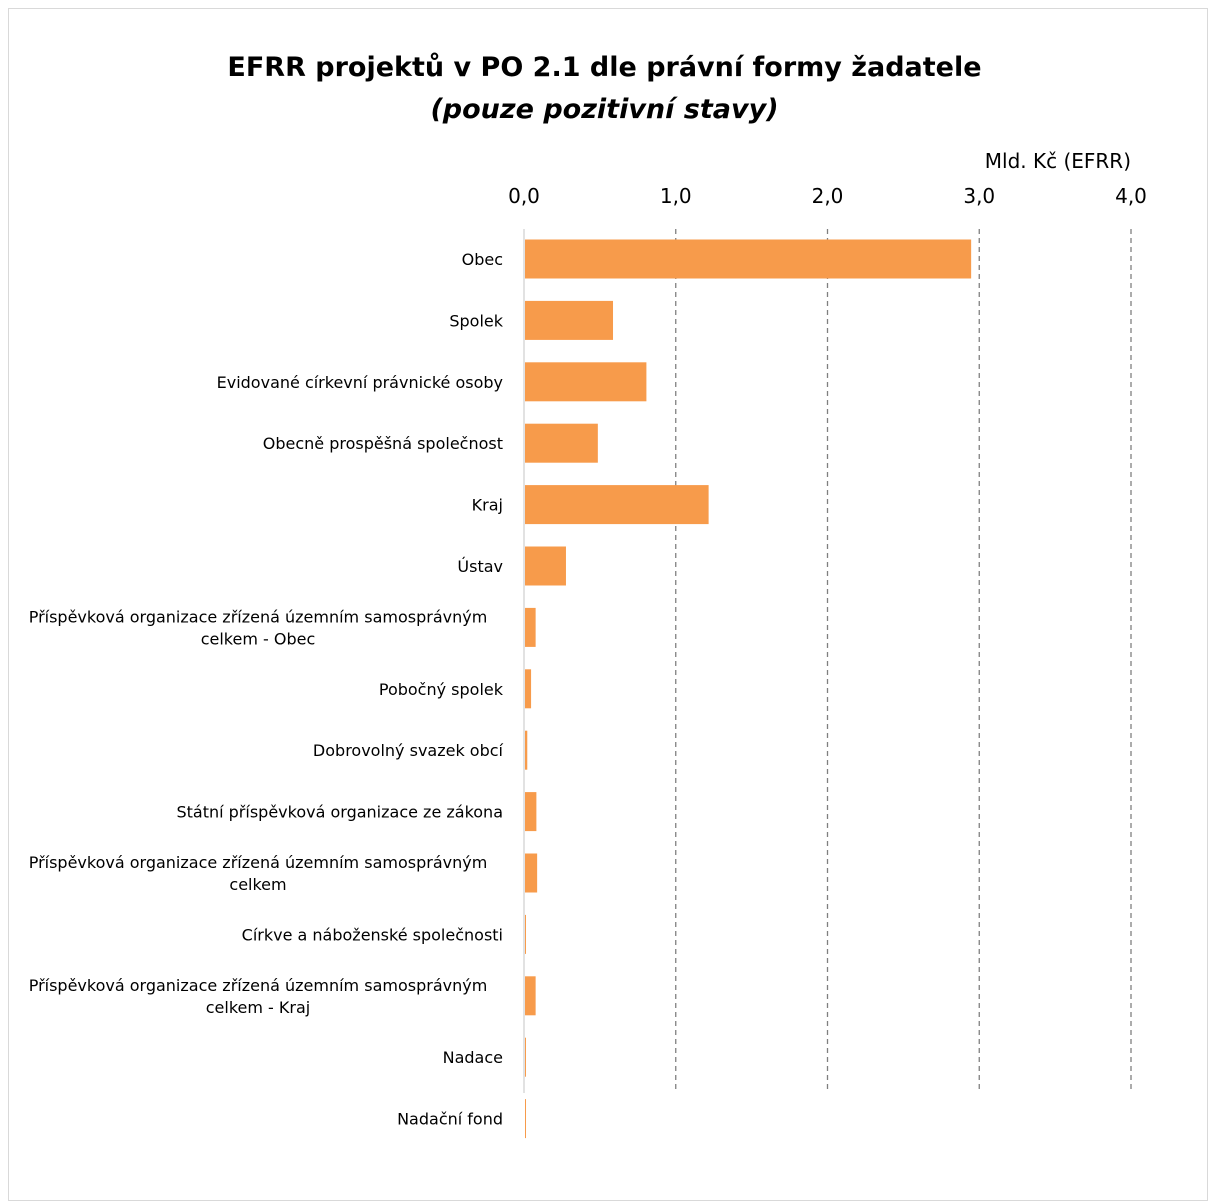  Describe the element at coordinates (258, 1007) in the screenshot. I see `category-label-line: celkem - Kraj` at that location.